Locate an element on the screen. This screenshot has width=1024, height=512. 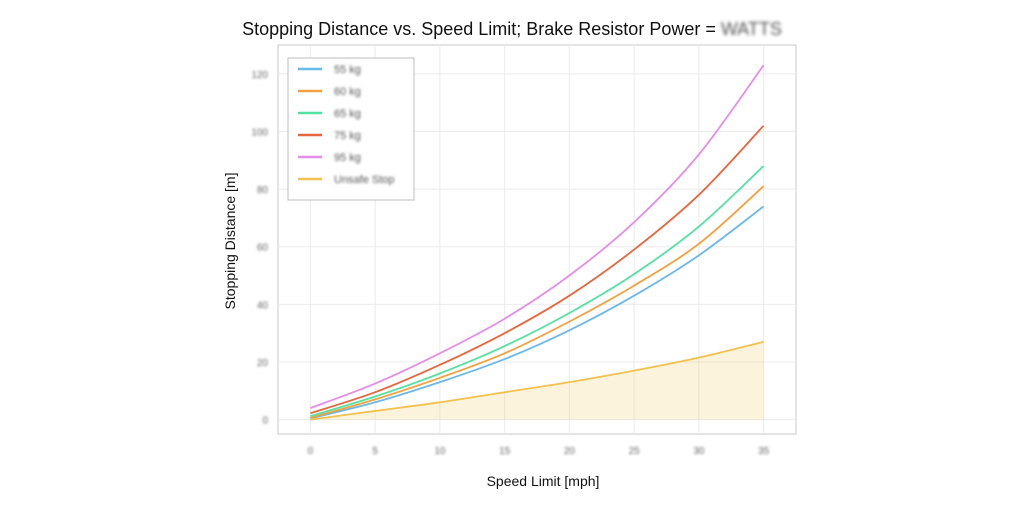
chart-title-value: WATTS is located at coordinates (751, 29).